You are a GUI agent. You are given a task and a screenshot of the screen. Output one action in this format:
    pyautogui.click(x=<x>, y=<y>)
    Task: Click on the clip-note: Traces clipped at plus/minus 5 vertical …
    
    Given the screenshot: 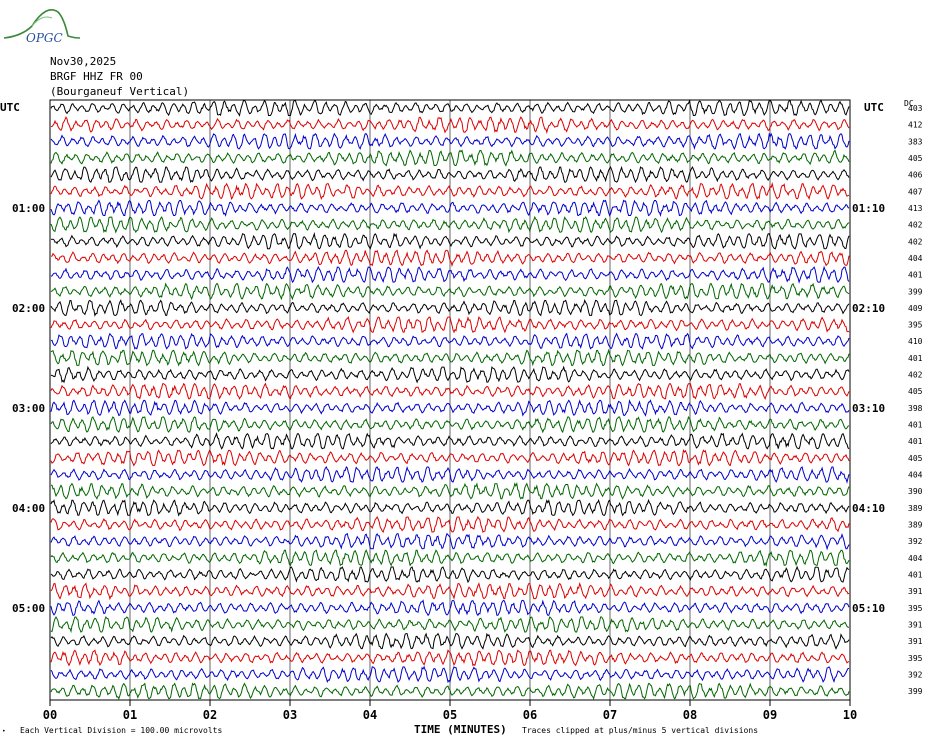 What is the action you would take?
    pyautogui.click(x=640, y=730)
    